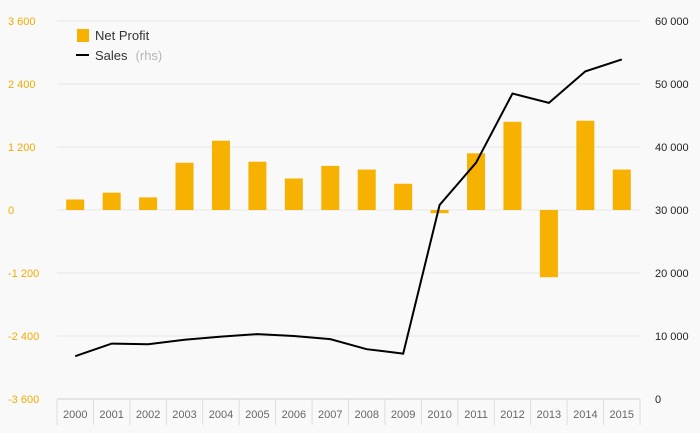 The height and width of the screenshot is (433, 700). Describe the element at coordinates (622, 415) in the screenshot. I see `x-tick-label: 2015` at that location.